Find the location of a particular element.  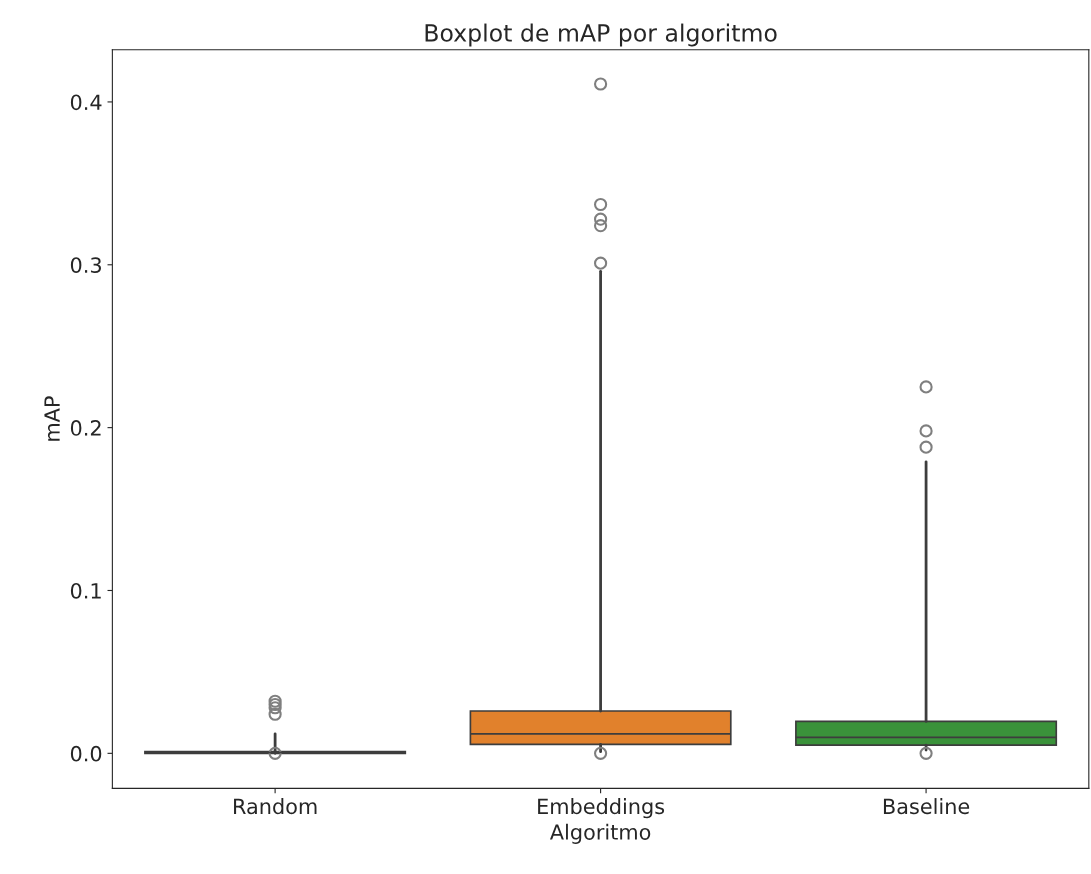

y-axis-title: mAP is located at coordinates (52, 418).